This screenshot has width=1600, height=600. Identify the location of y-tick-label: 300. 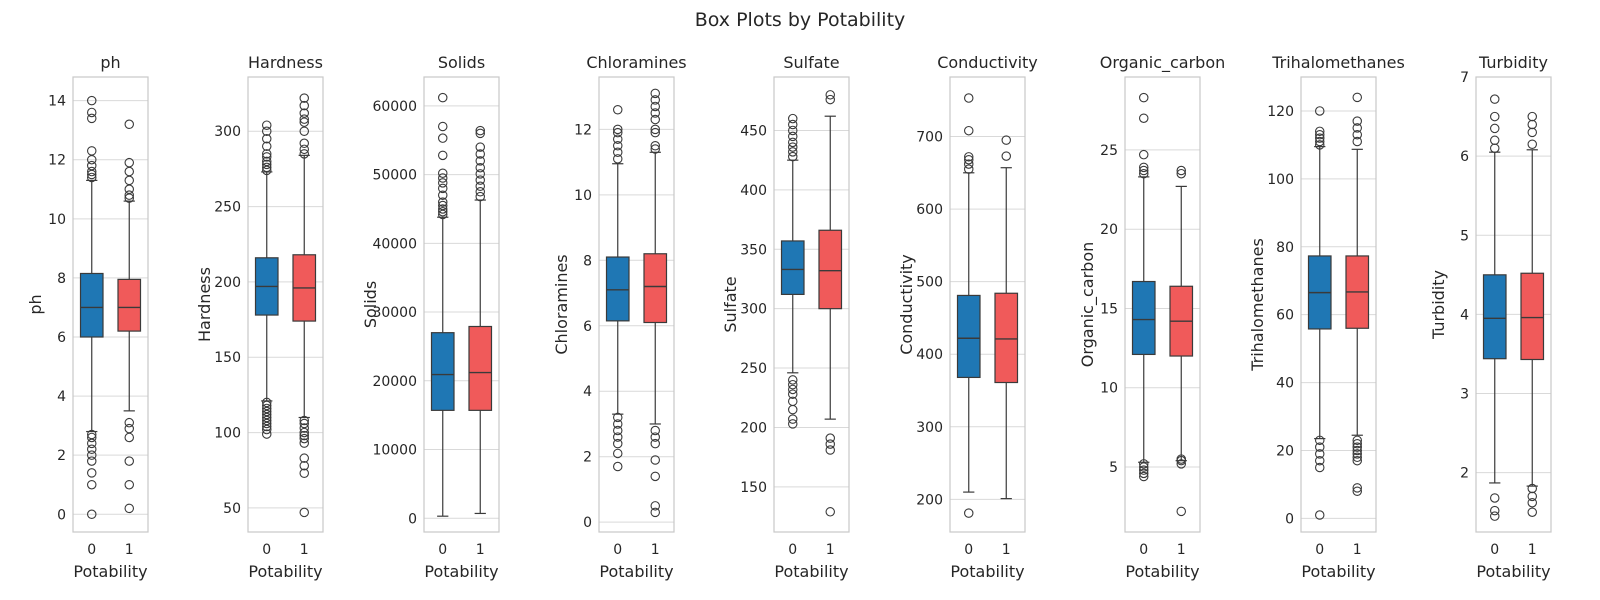
(929, 428).